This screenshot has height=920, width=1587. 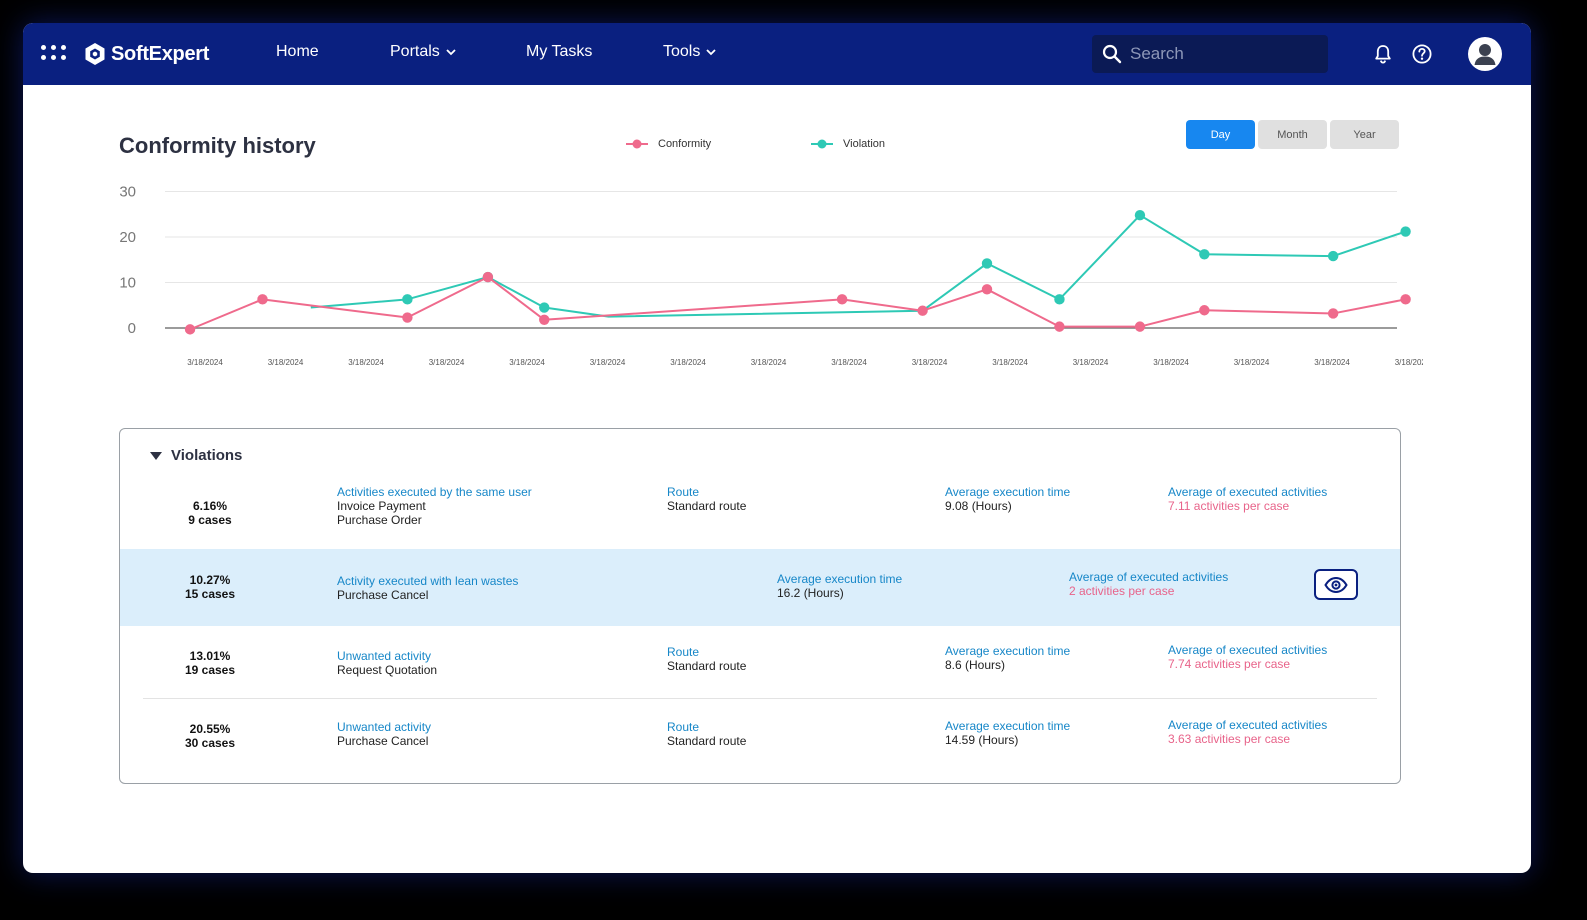 What do you see at coordinates (160, 53) in the screenshot?
I see `brand-name: SoftExpert` at bounding box center [160, 53].